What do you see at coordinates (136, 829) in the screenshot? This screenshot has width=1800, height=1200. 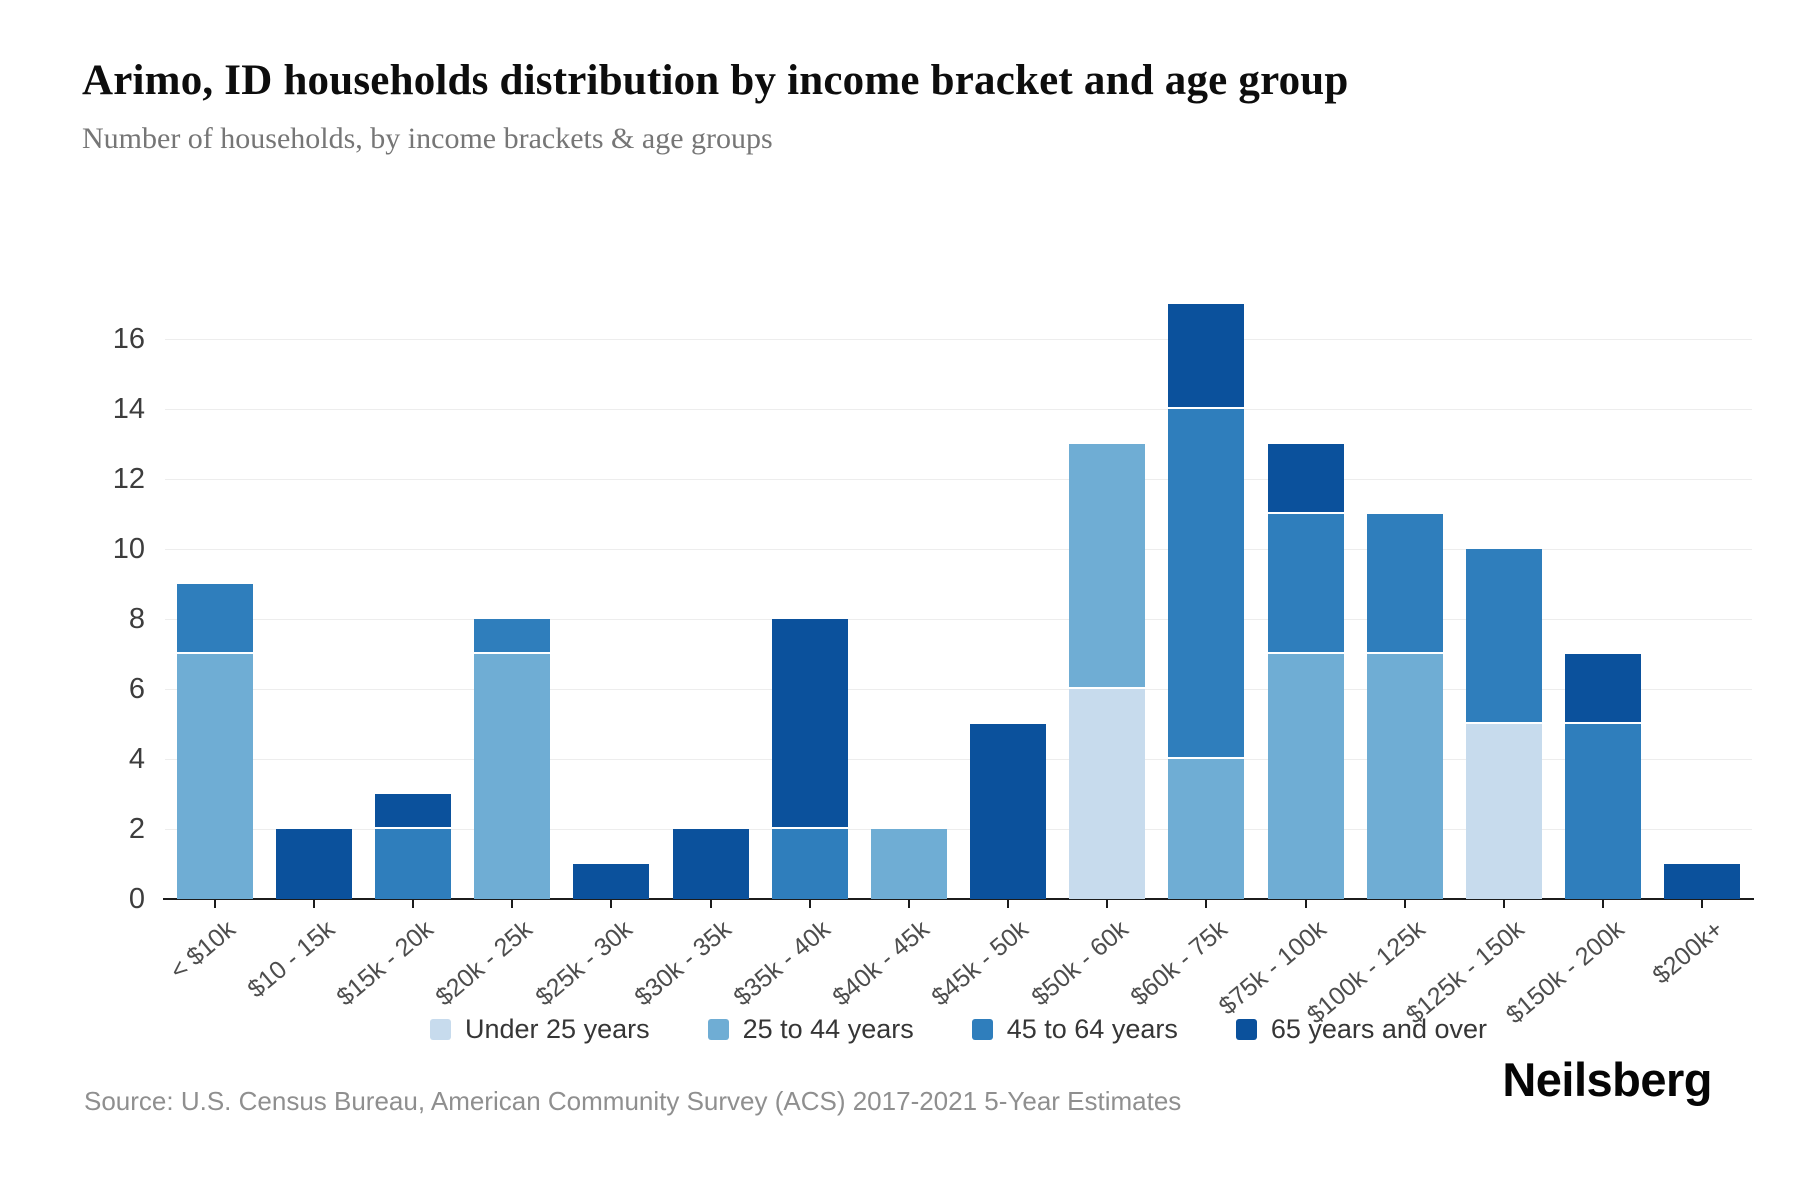 I see `y-axis-label: 2` at bounding box center [136, 829].